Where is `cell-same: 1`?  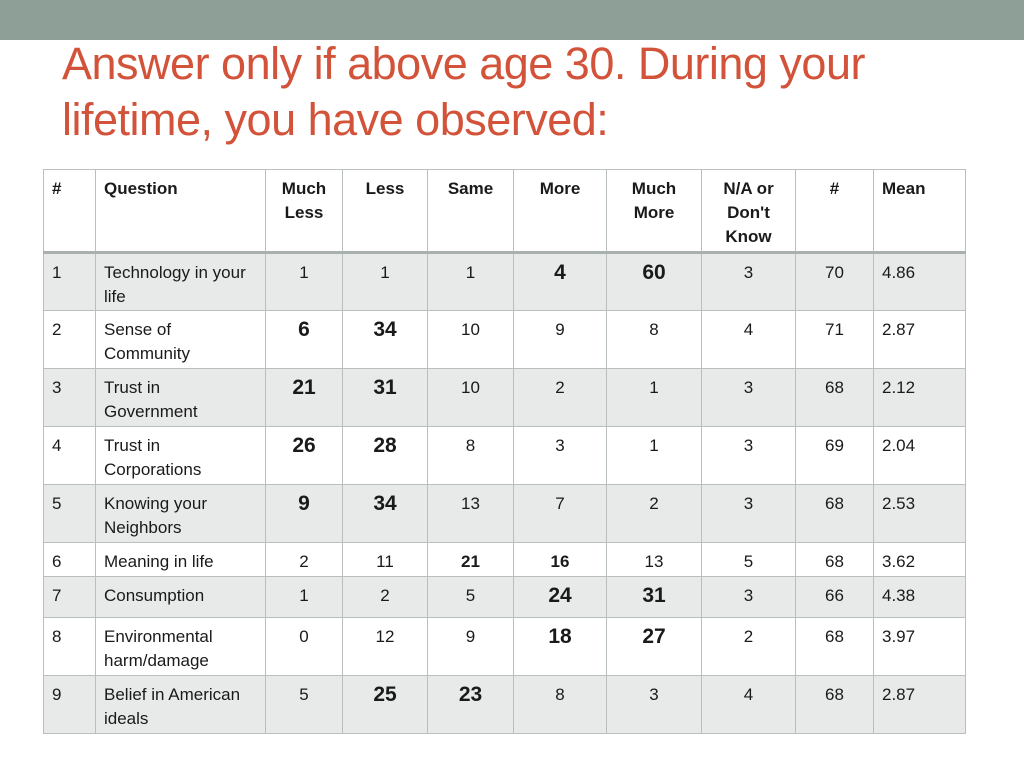 cell-same: 1 is located at coordinates (470, 281).